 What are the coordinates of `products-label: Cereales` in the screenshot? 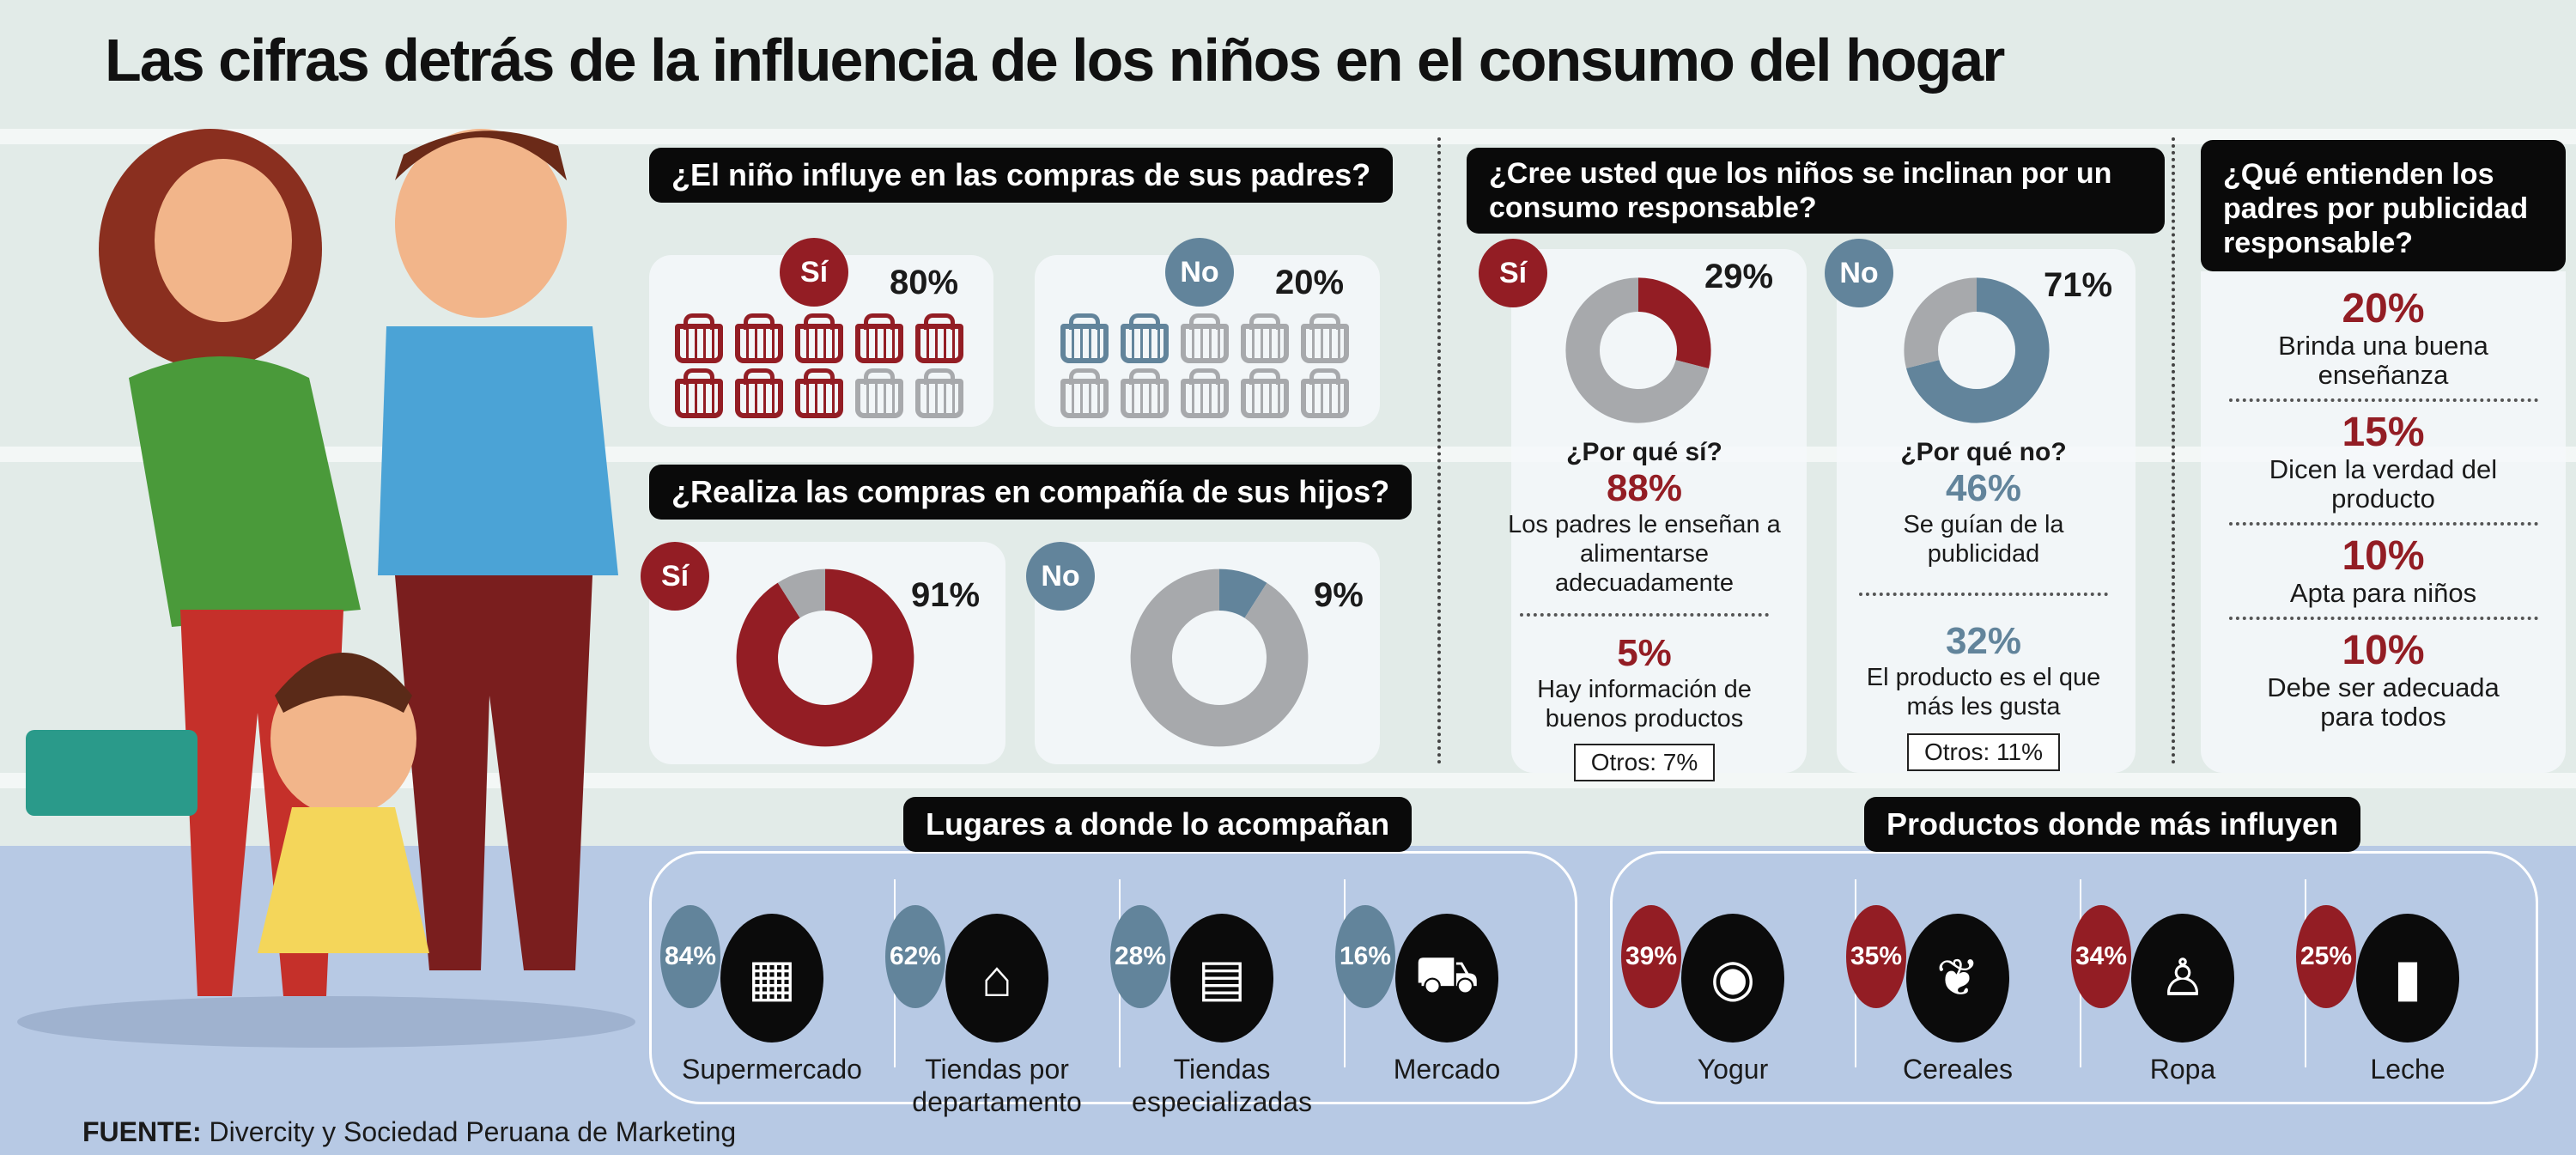 It's located at (1958, 1069).